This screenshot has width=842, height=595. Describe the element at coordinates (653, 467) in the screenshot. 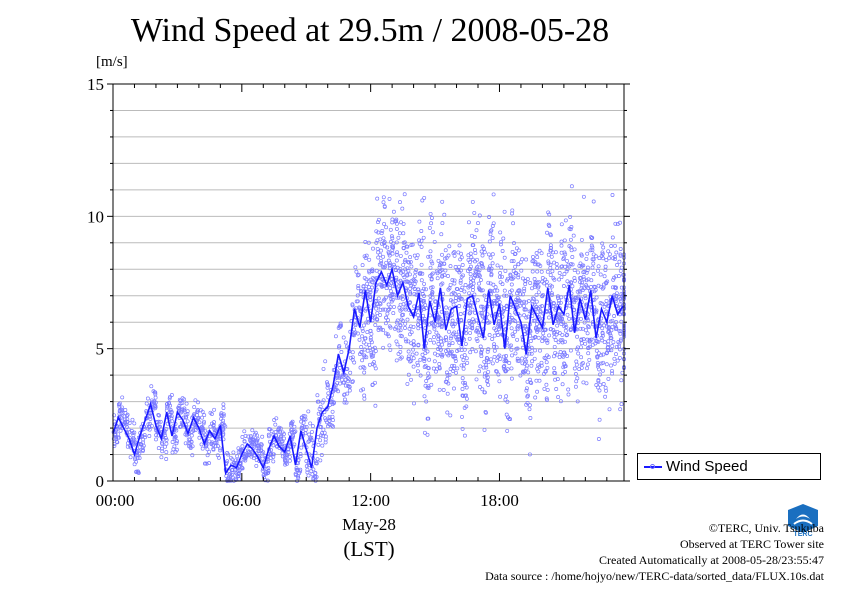

I see `legend-line-icon` at that location.